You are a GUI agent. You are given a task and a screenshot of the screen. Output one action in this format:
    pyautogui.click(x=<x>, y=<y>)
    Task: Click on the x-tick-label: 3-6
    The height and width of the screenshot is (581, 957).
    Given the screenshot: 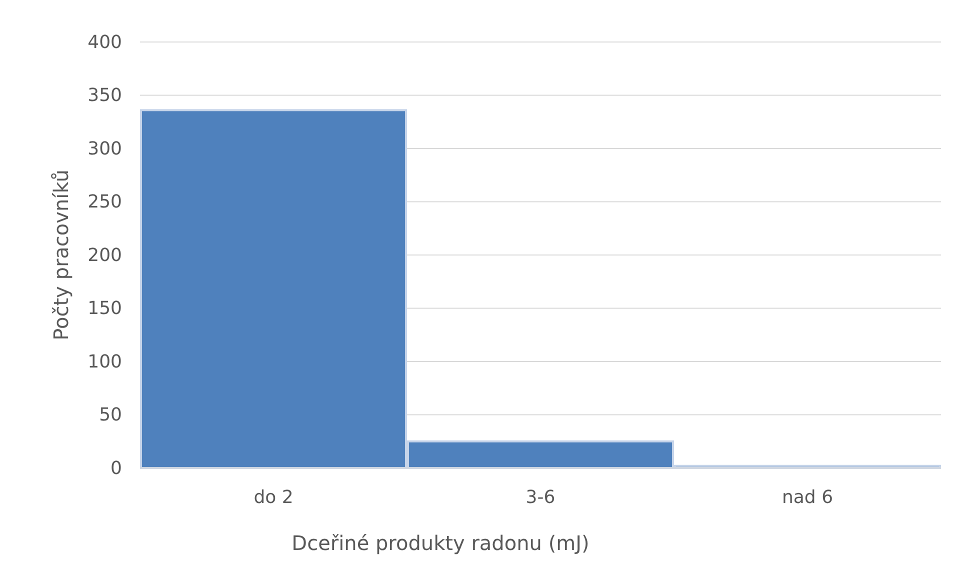 What is the action you would take?
    pyautogui.click(x=541, y=497)
    